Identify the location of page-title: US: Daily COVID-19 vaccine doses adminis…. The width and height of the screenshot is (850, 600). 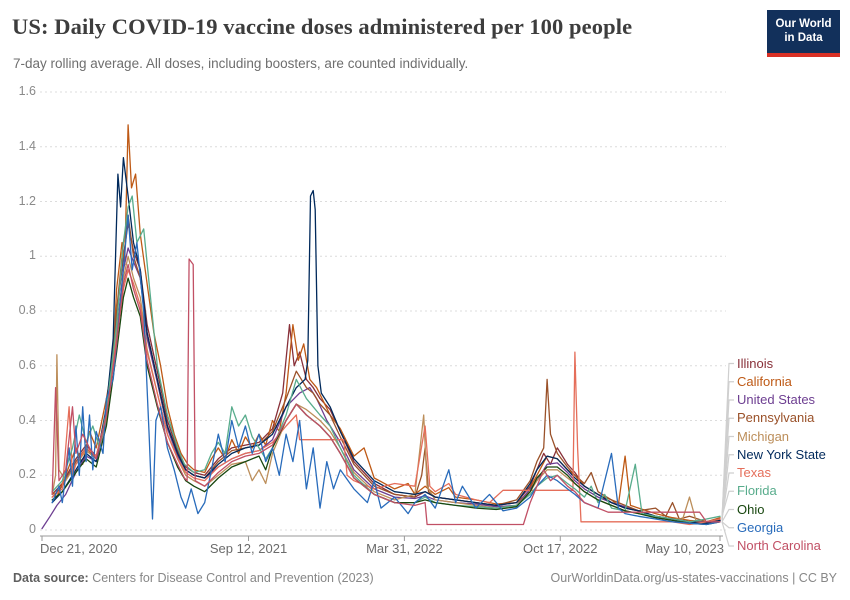
(322, 26).